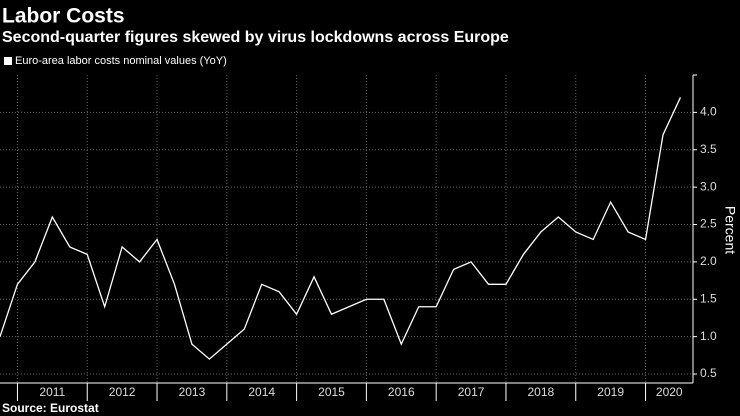 This screenshot has height=416, width=740. I want to click on x-tick-label: 2016, so click(401, 392).